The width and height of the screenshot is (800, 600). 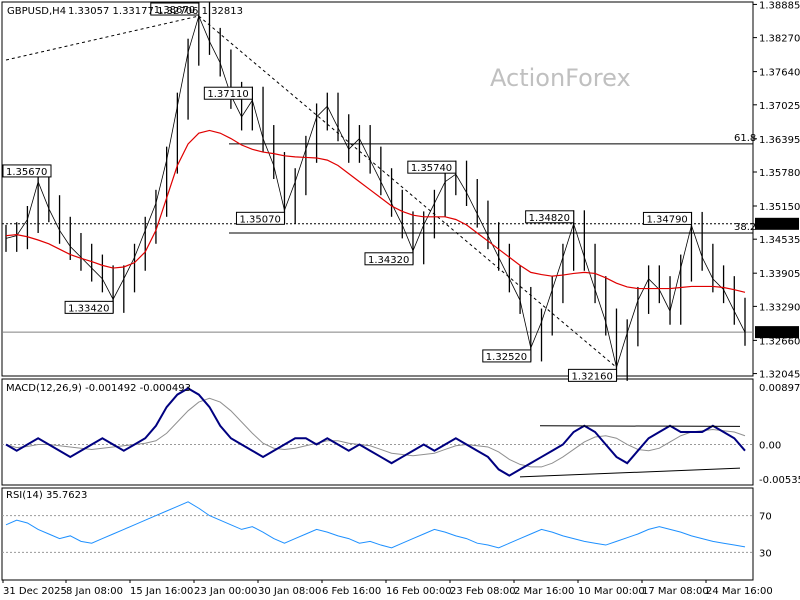 What do you see at coordinates (779, 274) in the screenshot?
I see `price-tick-label: 1.33905` at bounding box center [779, 274].